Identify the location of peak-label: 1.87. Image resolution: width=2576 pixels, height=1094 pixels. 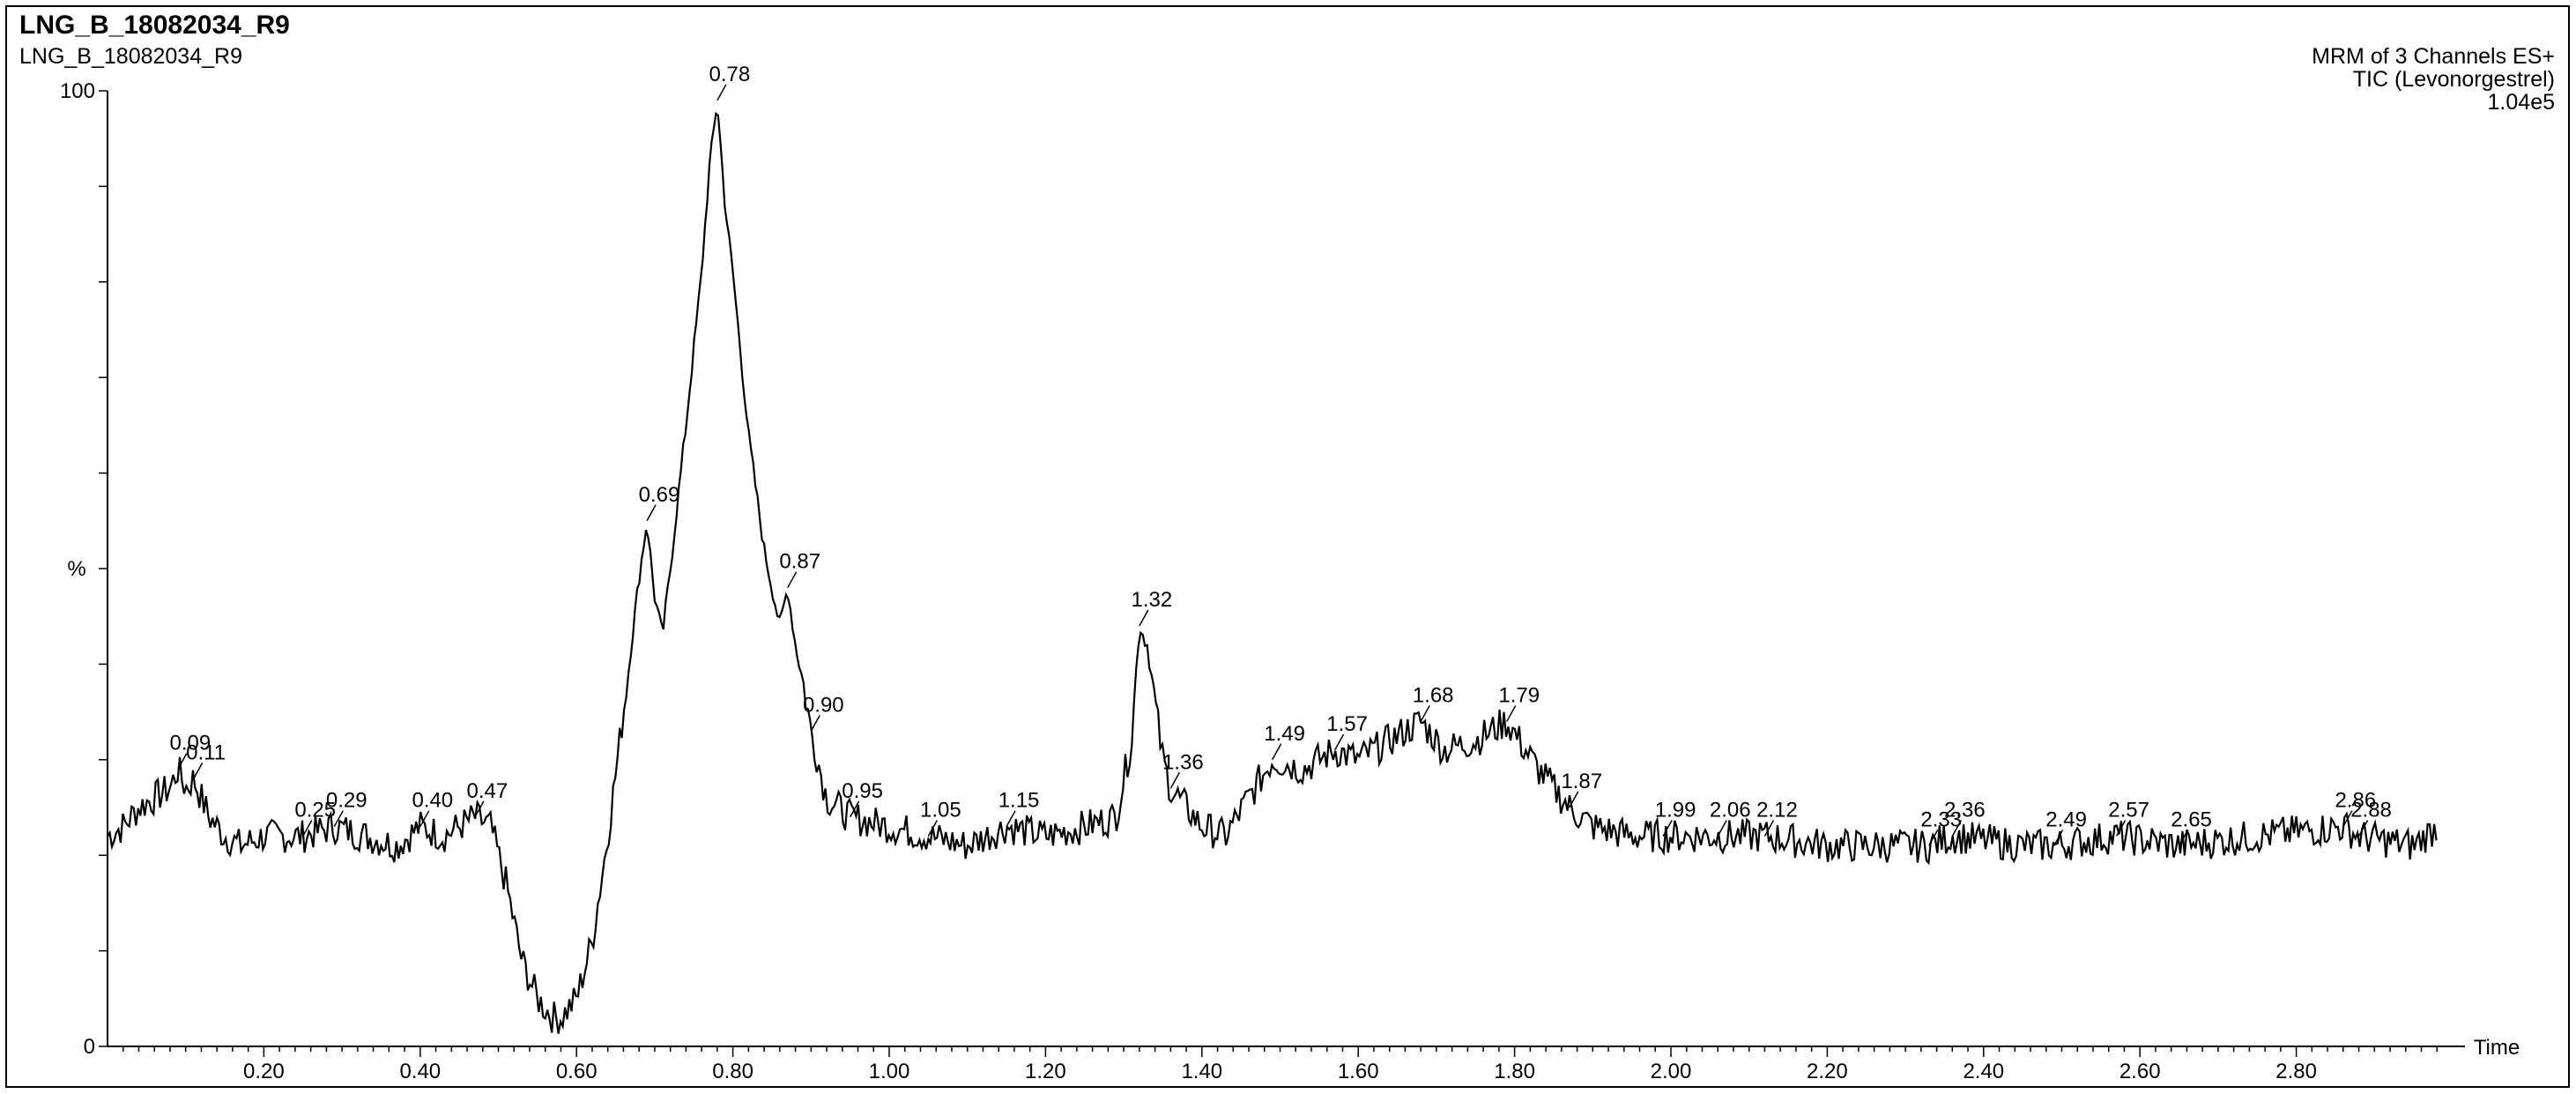
(1581, 781).